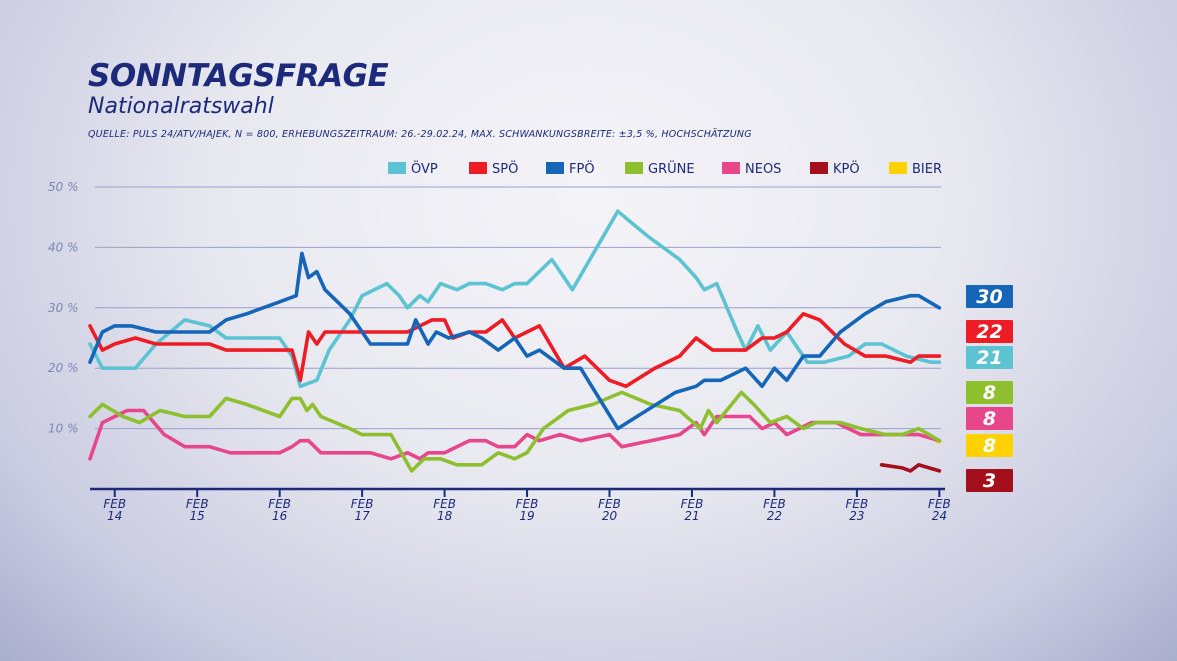  Describe the element at coordinates (424, 168) in the screenshot. I see `legend-label: ÖVP` at that location.